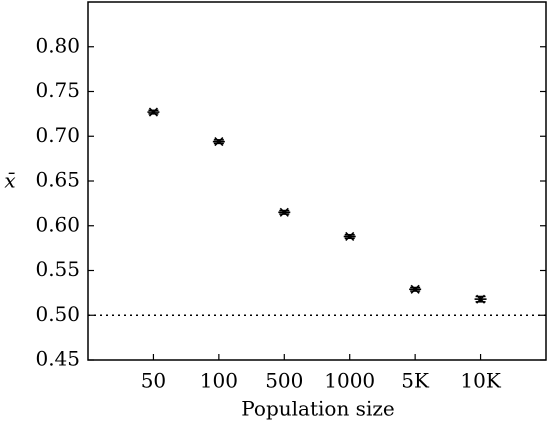  I want to click on y-tick-label: 0.65, so click(57, 180).